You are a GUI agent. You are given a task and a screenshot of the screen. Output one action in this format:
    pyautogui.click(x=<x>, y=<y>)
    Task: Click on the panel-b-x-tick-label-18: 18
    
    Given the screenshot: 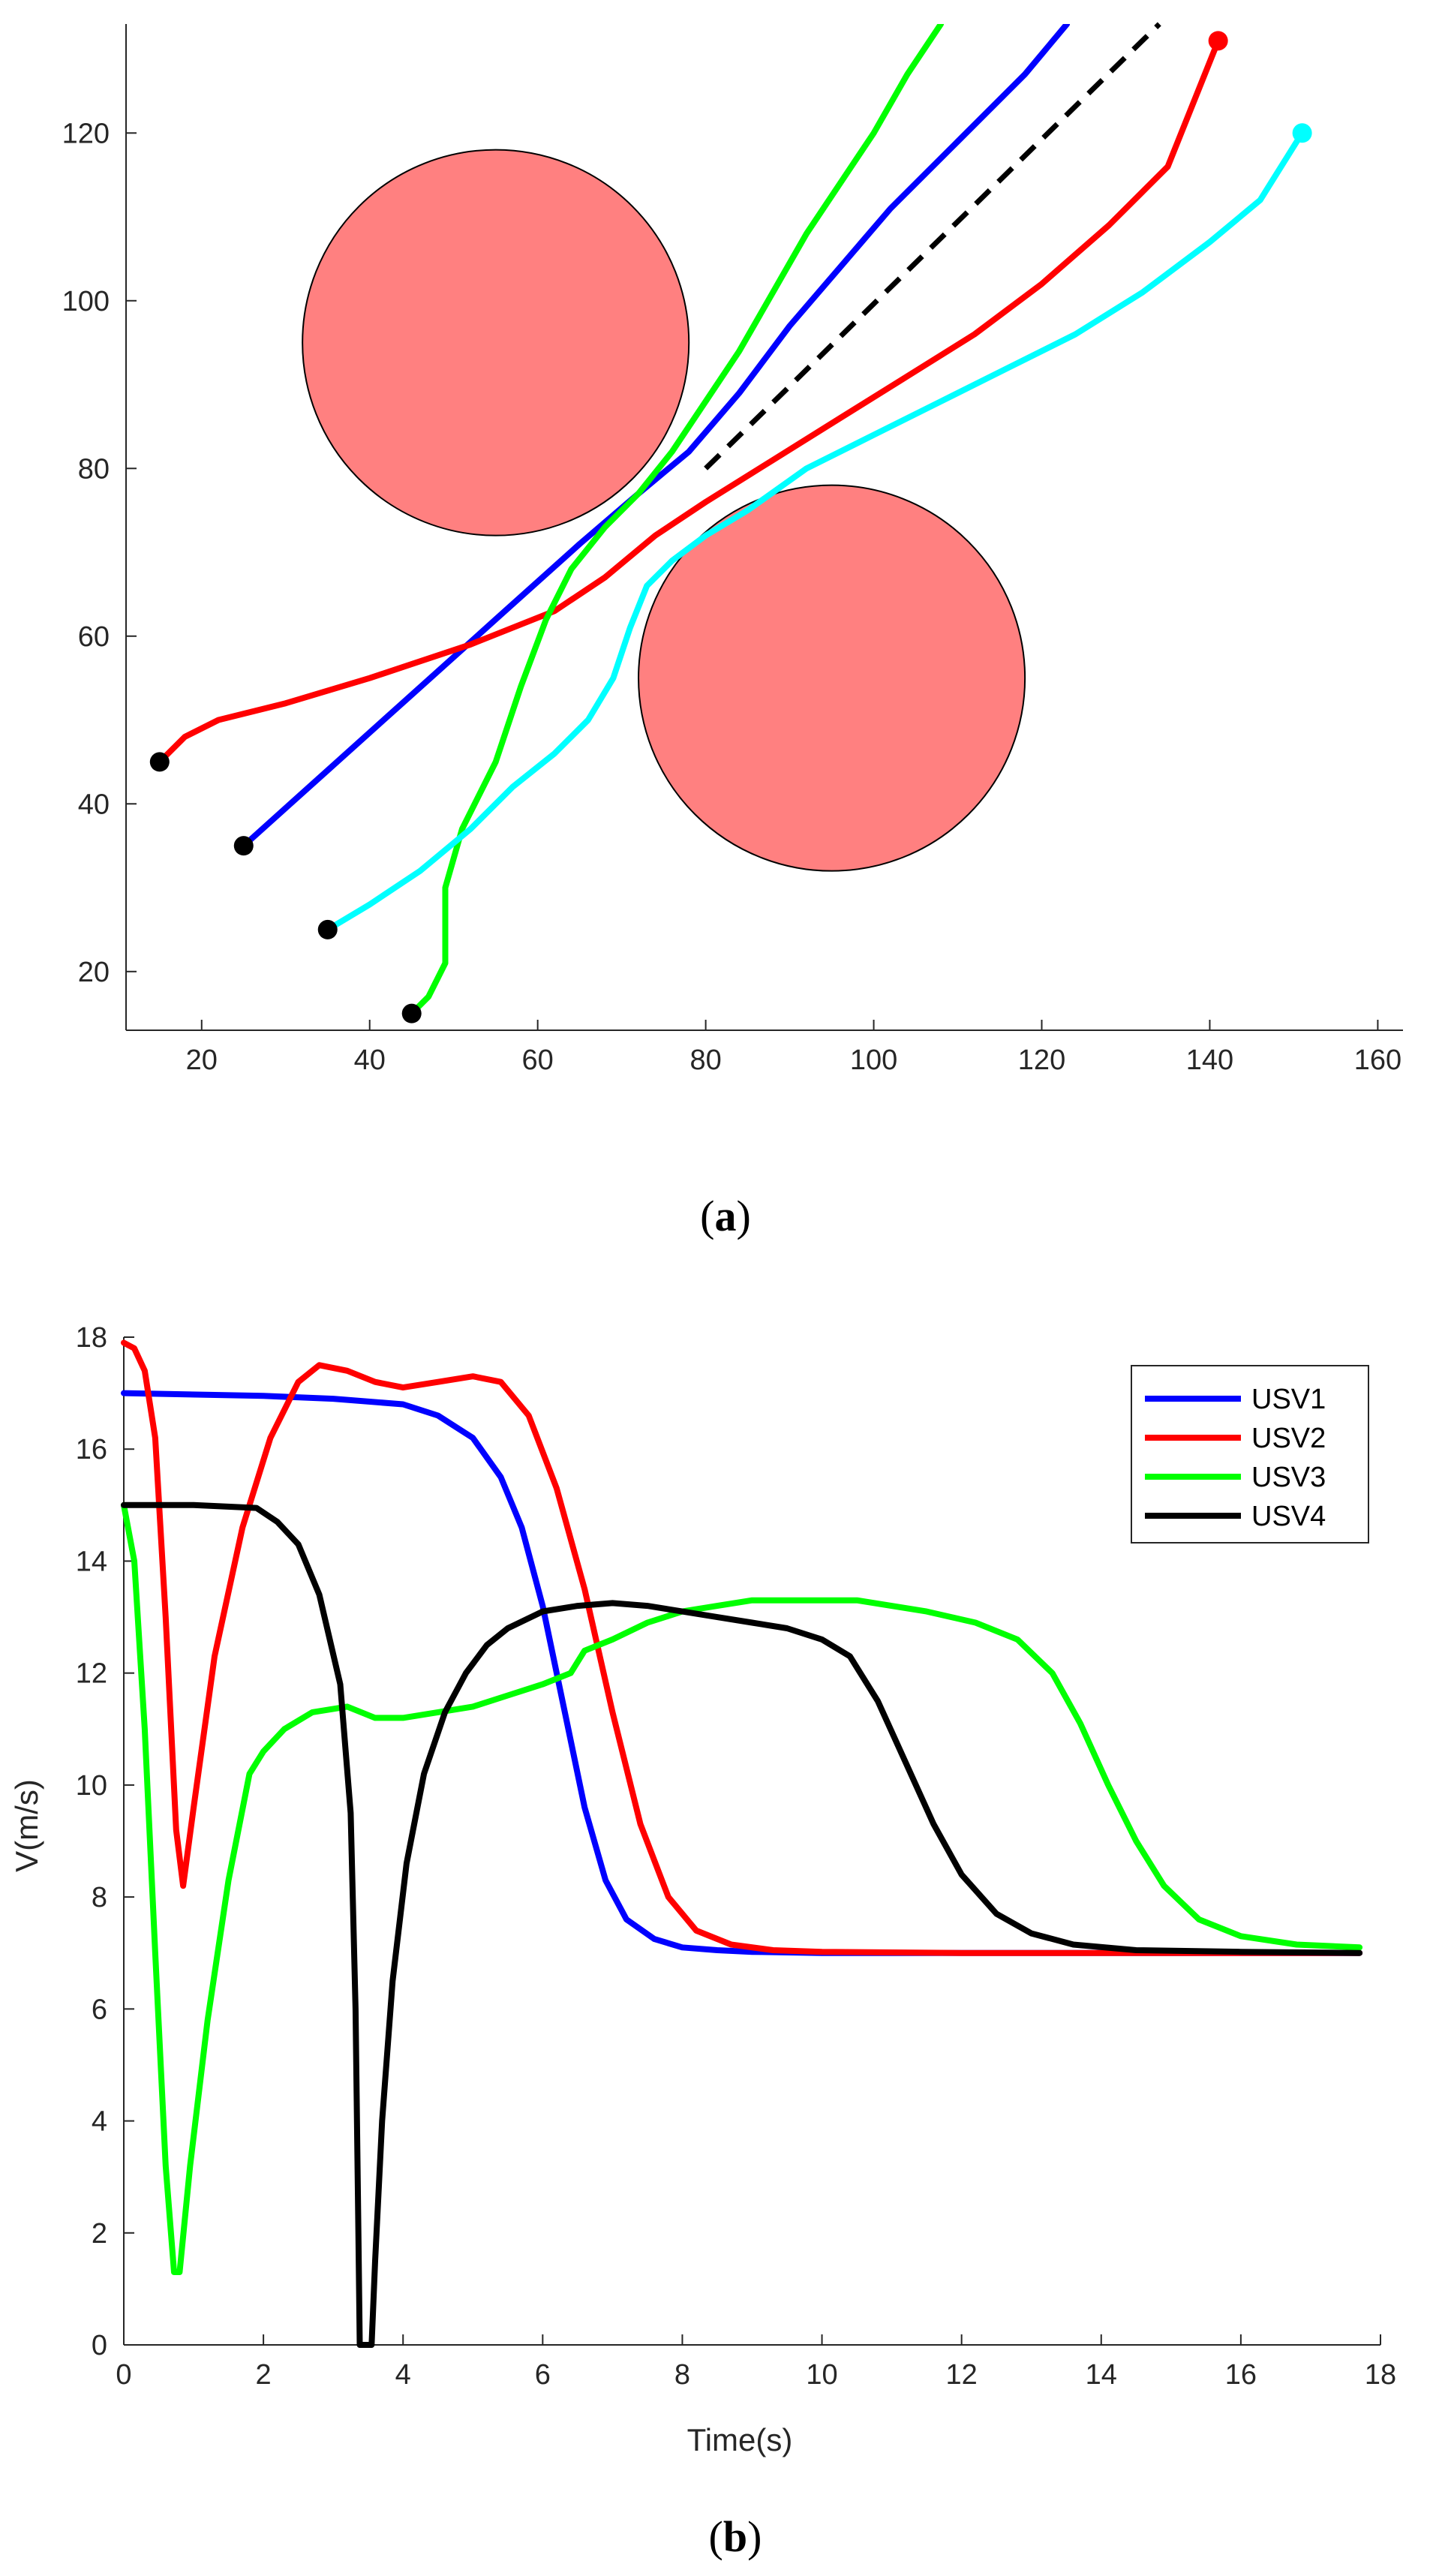 What is the action you would take?
    pyautogui.click(x=1381, y=2375)
    